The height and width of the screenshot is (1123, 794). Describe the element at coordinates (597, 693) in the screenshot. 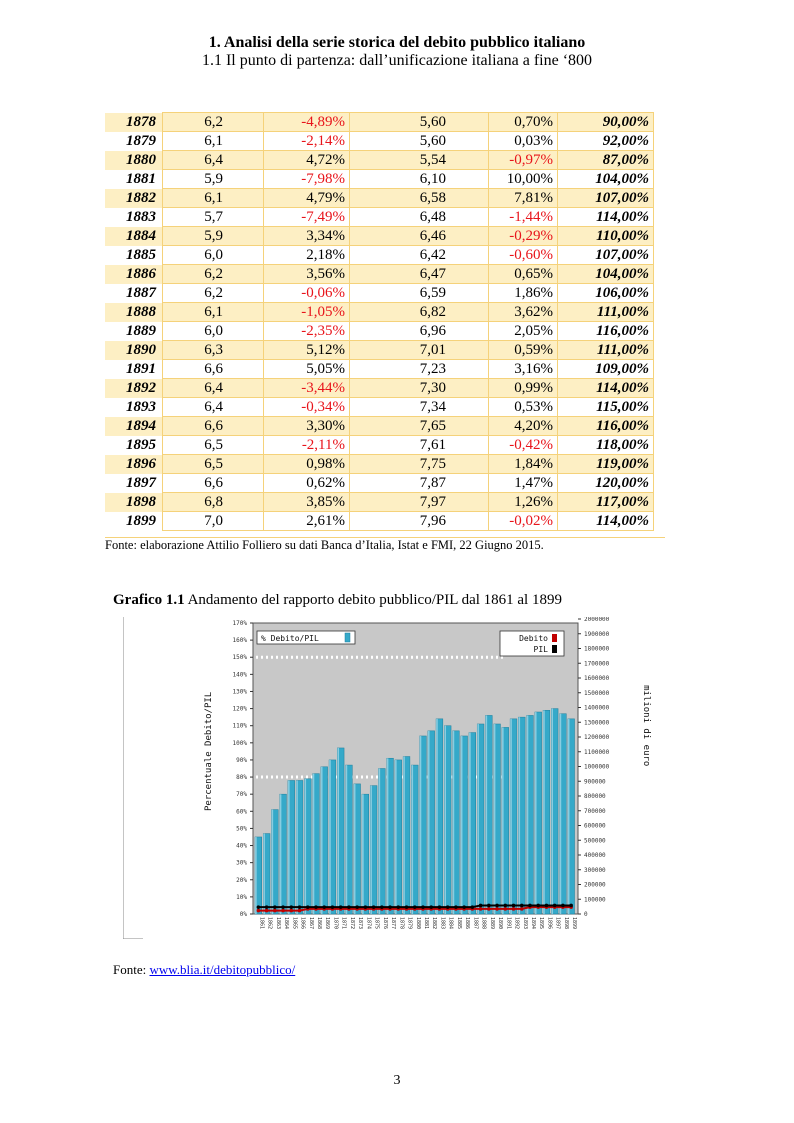

I see `y2-tick-label: 1500000` at that location.